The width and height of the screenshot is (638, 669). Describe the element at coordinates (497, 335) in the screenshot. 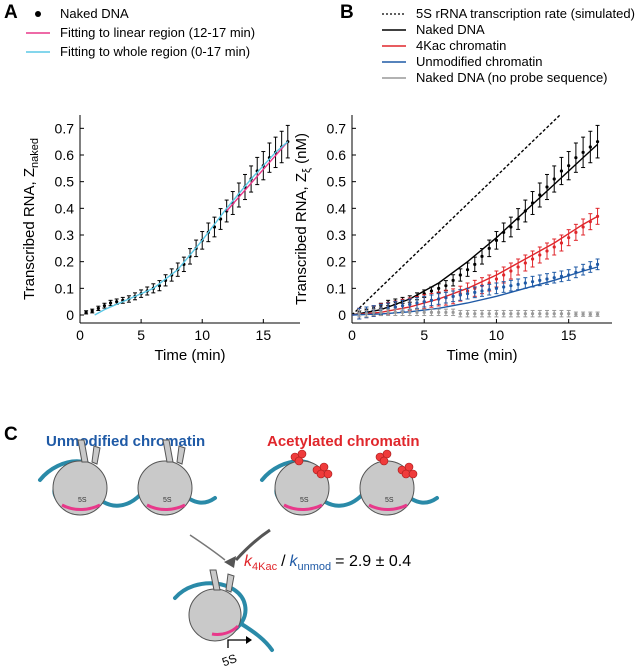

I see `chart-b-x-tick-label: 10` at that location.